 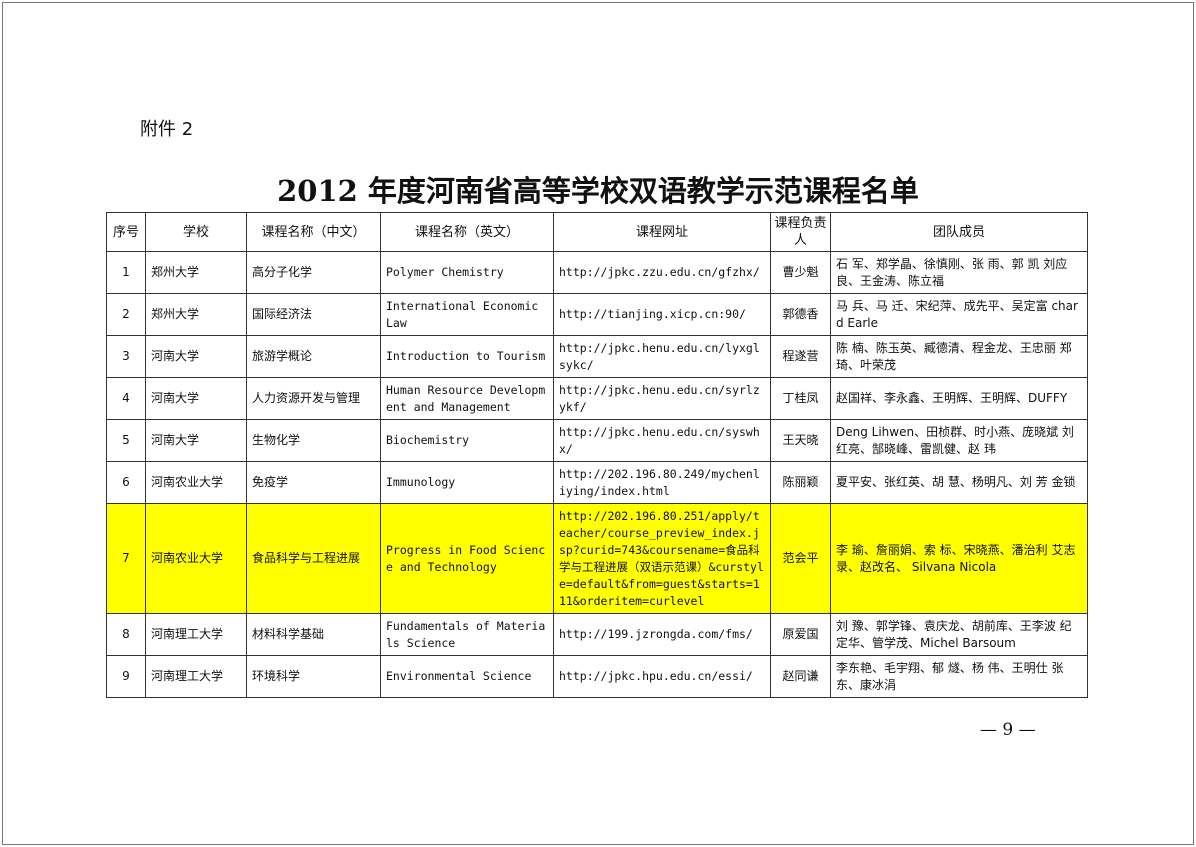 I want to click on course-name-cn-cell: 免疫学, so click(x=313, y=482).